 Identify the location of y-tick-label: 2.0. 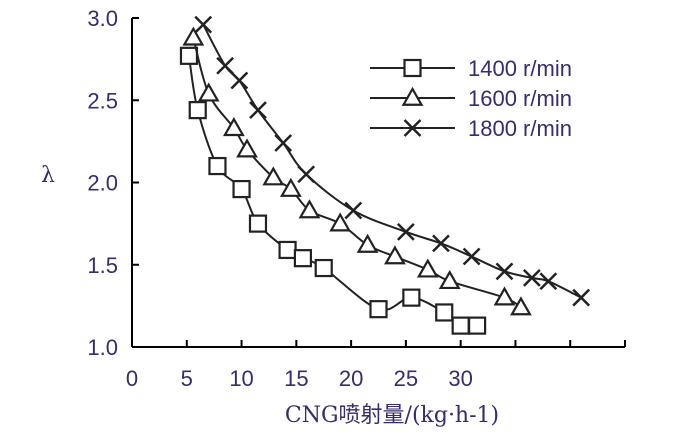
(102, 183).